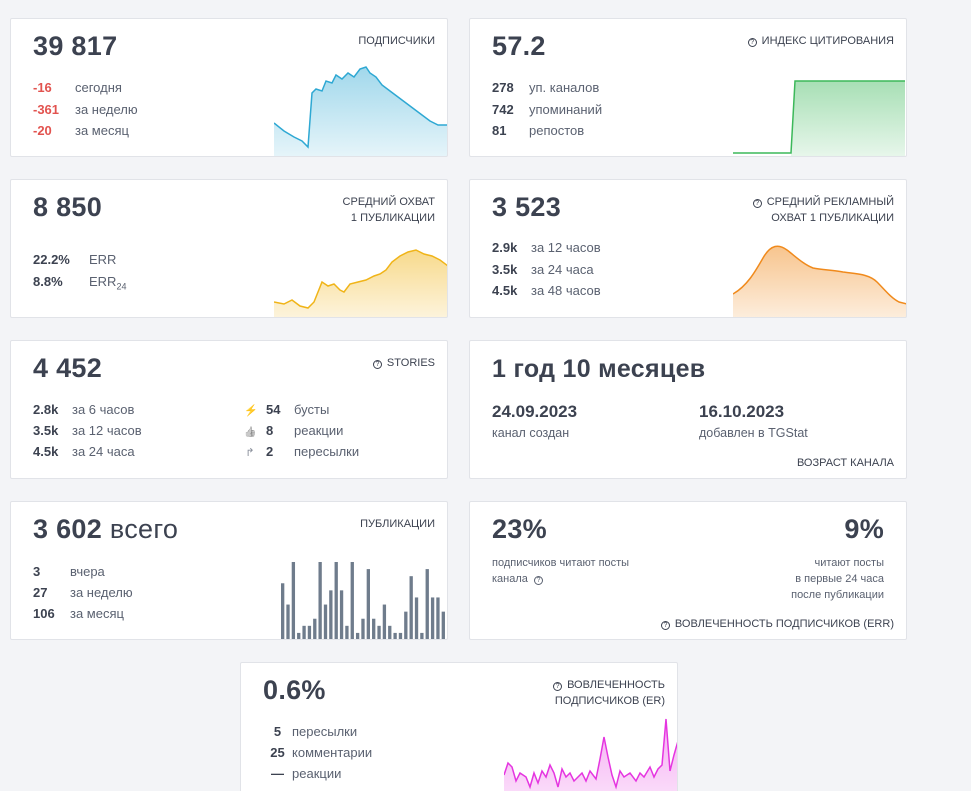  Describe the element at coordinates (777, 624) in the screenshot. I see `err-label: ? ВОВЛЕЧЕННОСТЬ ПОДПИСЧИКОВ (ERR)` at that location.